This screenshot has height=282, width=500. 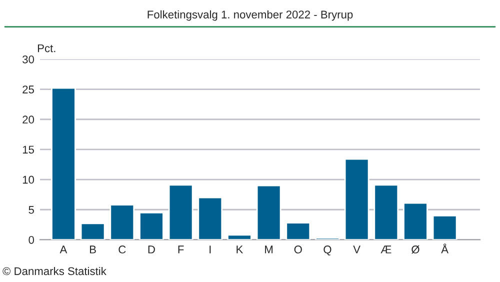 What do you see at coordinates (28, 120) in the screenshot?
I see `y-tick-label: 20` at bounding box center [28, 120].